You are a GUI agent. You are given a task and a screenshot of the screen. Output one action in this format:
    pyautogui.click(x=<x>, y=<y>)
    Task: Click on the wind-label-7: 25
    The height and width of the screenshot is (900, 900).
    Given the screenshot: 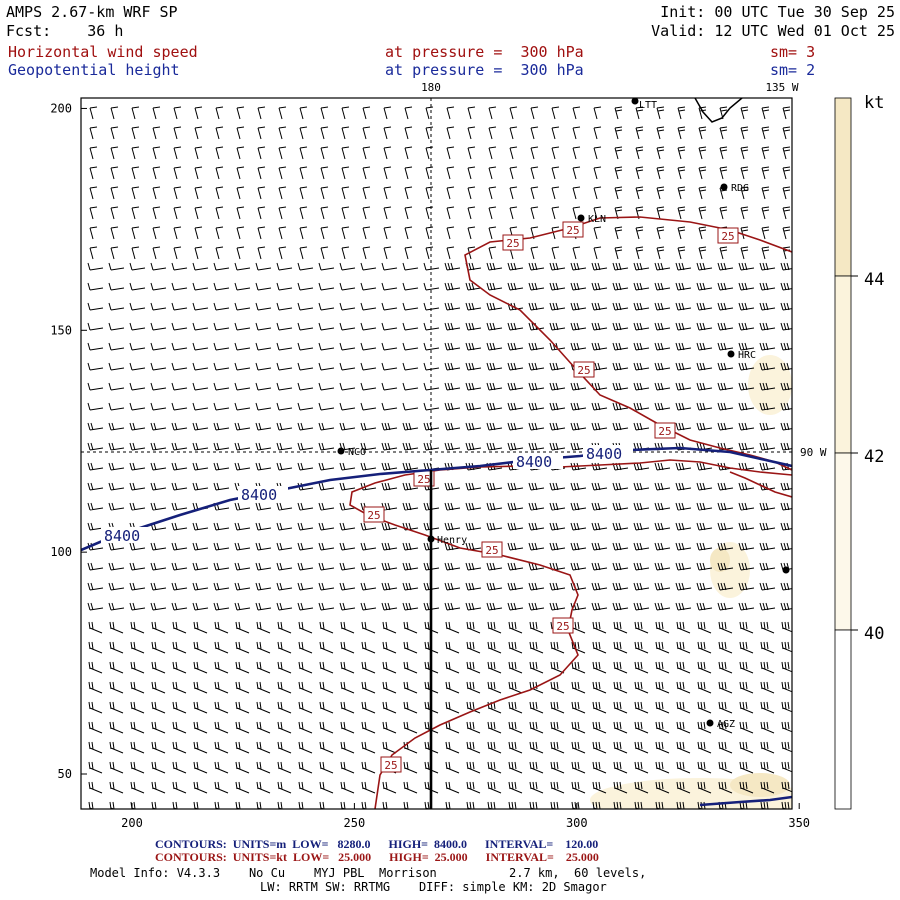 What is the action you would take?
    pyautogui.click(x=374, y=514)
    